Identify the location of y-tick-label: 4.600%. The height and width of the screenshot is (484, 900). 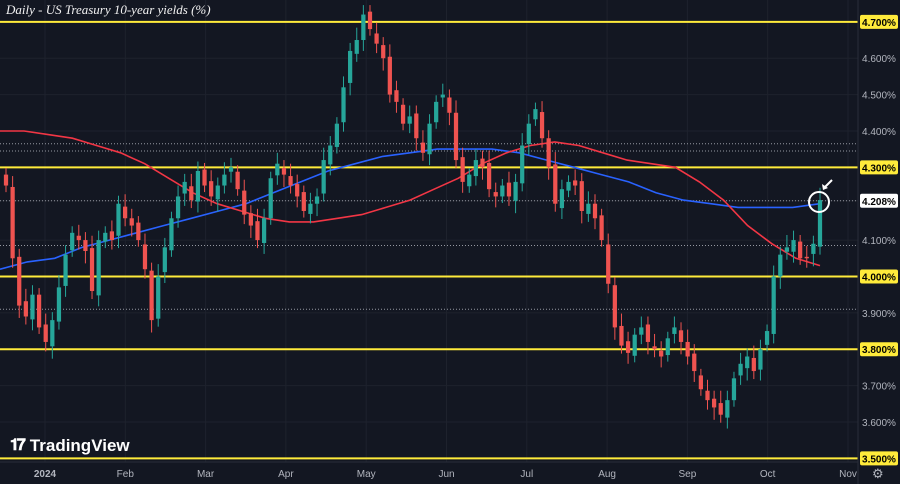
(879, 59).